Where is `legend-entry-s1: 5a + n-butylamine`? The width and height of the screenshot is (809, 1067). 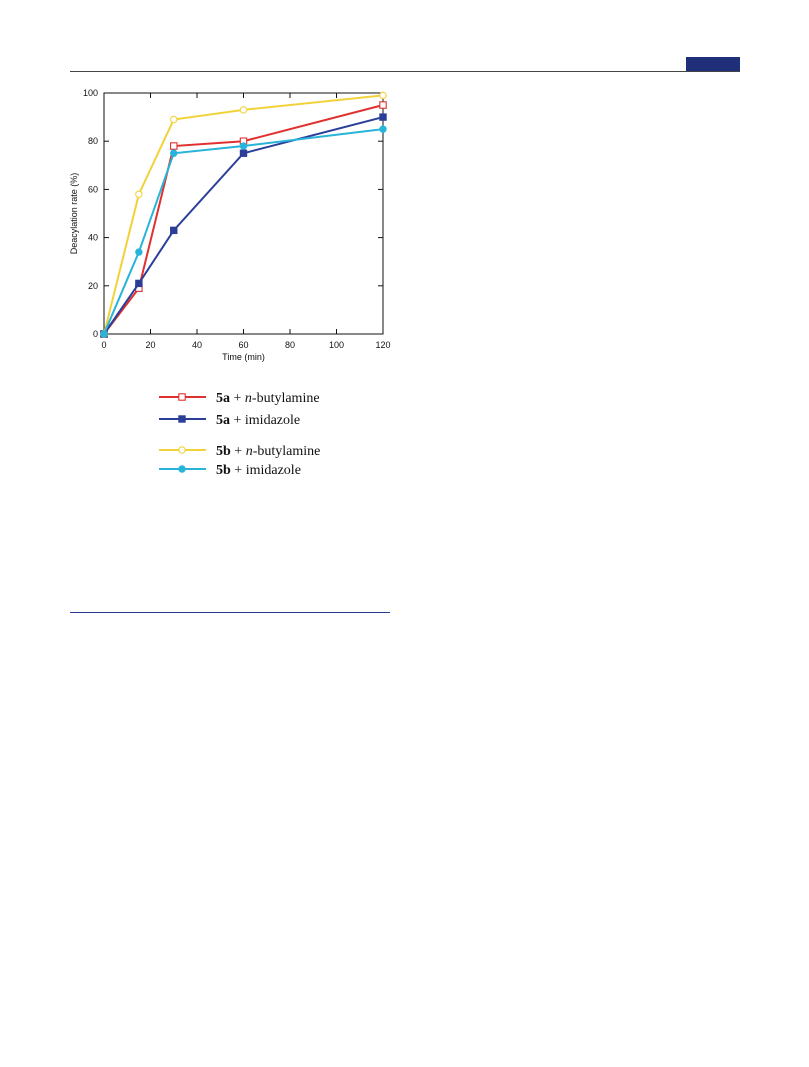
legend-entry-s1: 5a + n-butylamine is located at coordinates (239, 398).